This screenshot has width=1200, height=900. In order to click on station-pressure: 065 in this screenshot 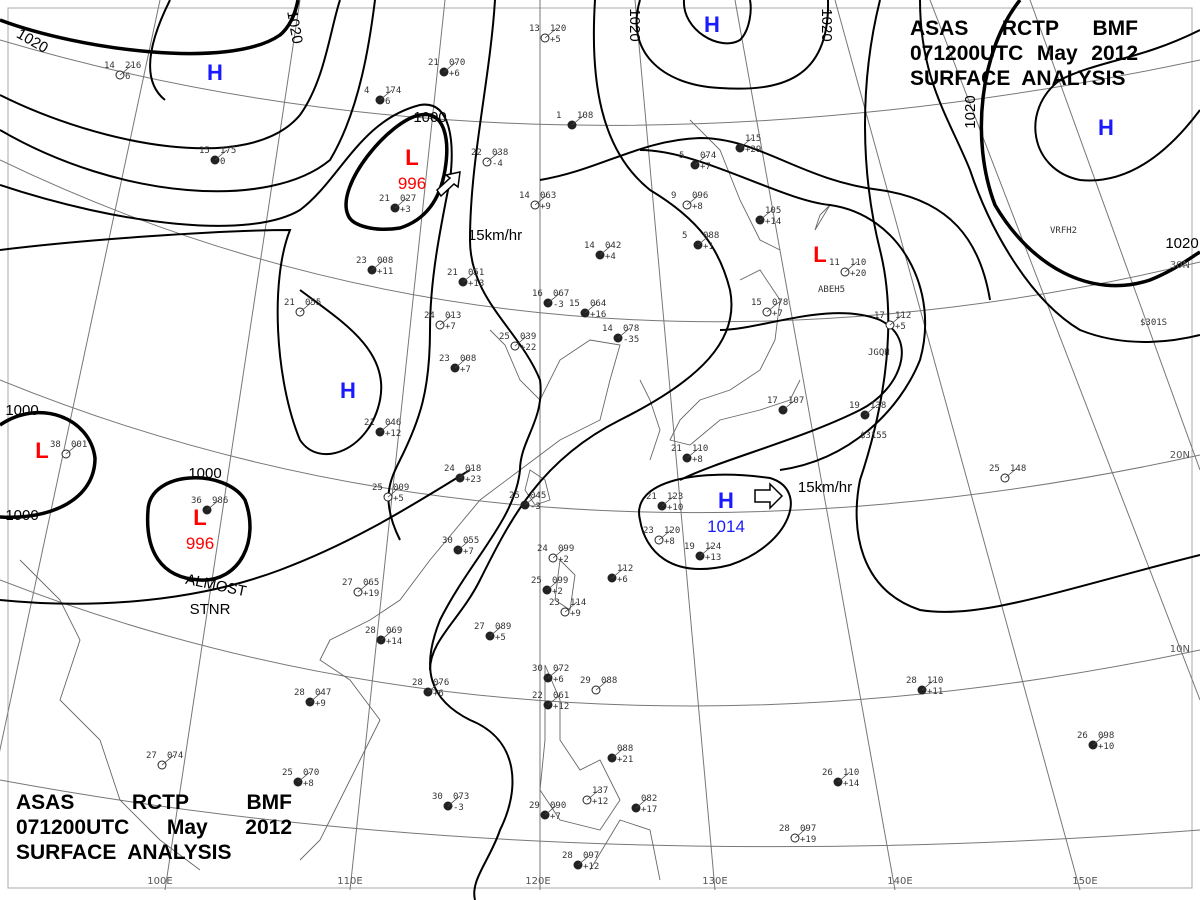, I will do `click(371, 583)`.